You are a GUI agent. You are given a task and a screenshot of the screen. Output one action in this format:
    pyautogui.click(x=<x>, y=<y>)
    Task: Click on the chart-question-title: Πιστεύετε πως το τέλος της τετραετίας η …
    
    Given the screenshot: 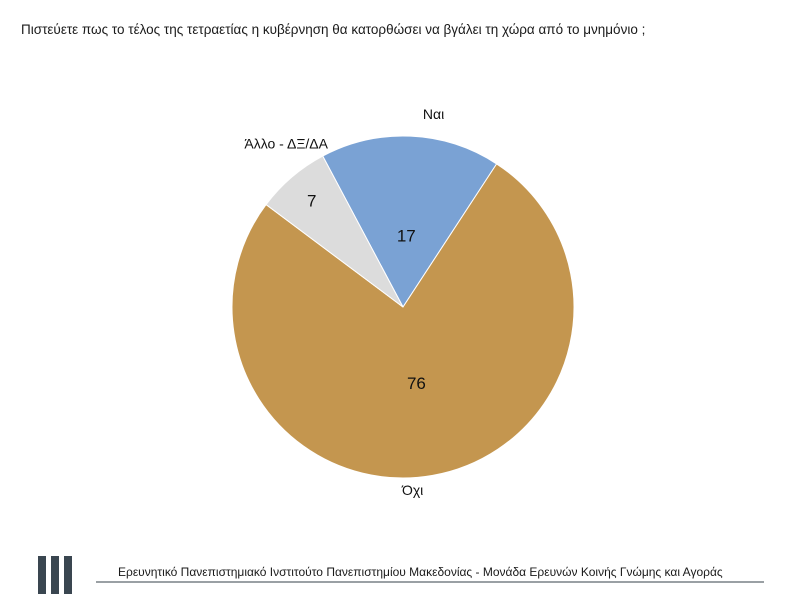 What is the action you would take?
    pyautogui.click(x=333, y=29)
    